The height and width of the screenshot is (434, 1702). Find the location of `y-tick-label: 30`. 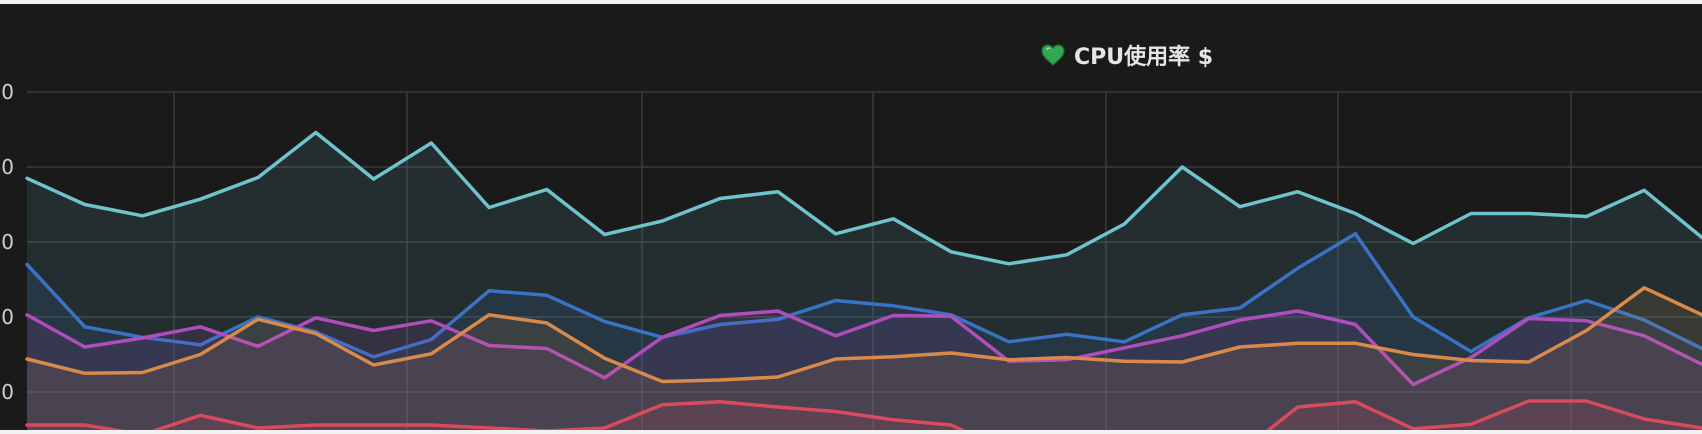

y-tick-label: 30 is located at coordinates (7, 242).